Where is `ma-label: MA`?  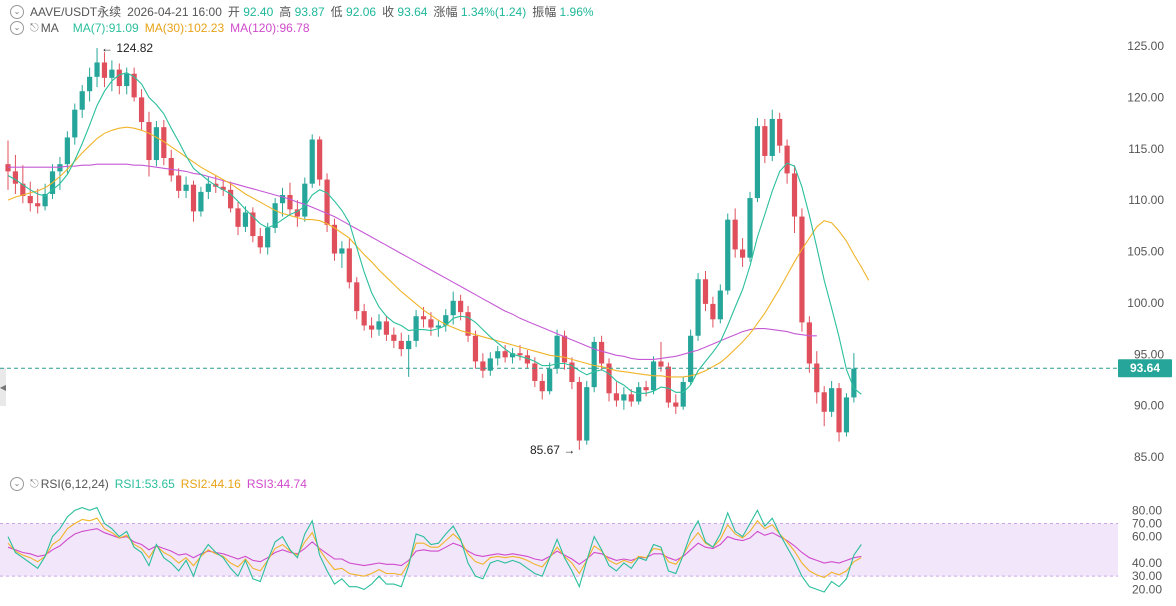
ma-label: MA is located at coordinates (49, 28).